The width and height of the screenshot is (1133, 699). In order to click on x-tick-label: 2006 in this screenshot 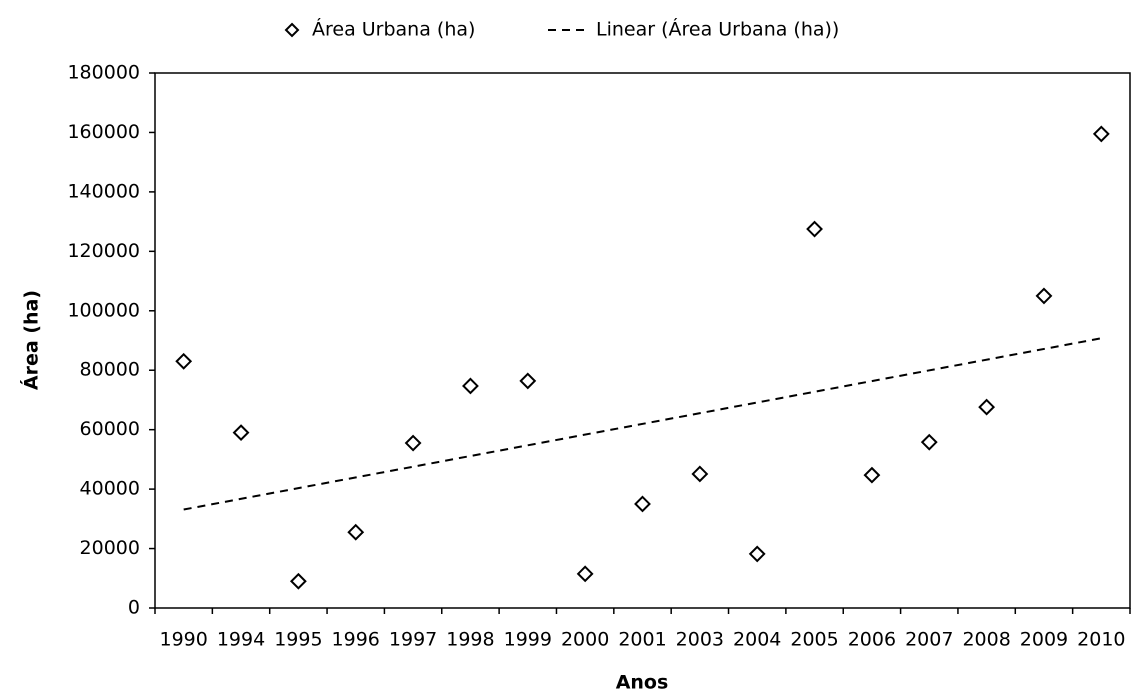, I will do `click(872, 640)`.